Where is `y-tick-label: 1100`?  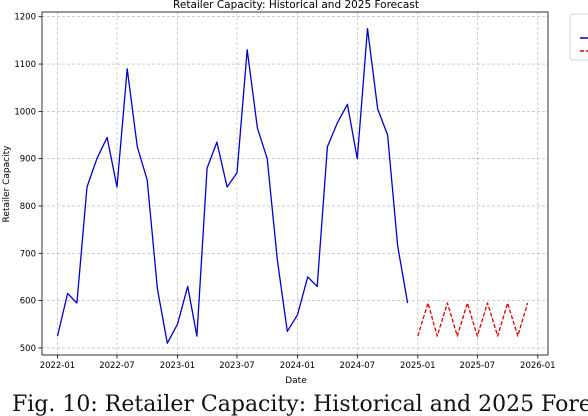 y-tick-label: 1100 is located at coordinates (25, 65).